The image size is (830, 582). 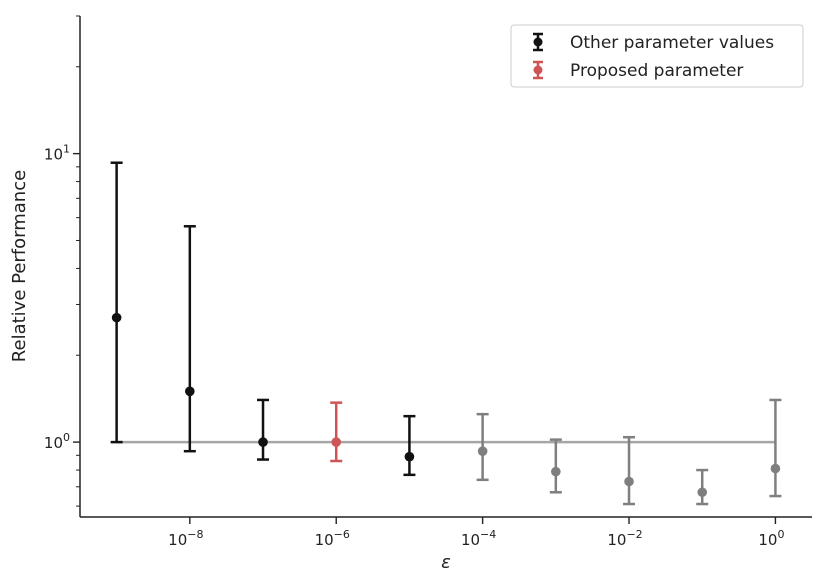 I want to click on tick-exponent: −4, so click(x=488, y=534).